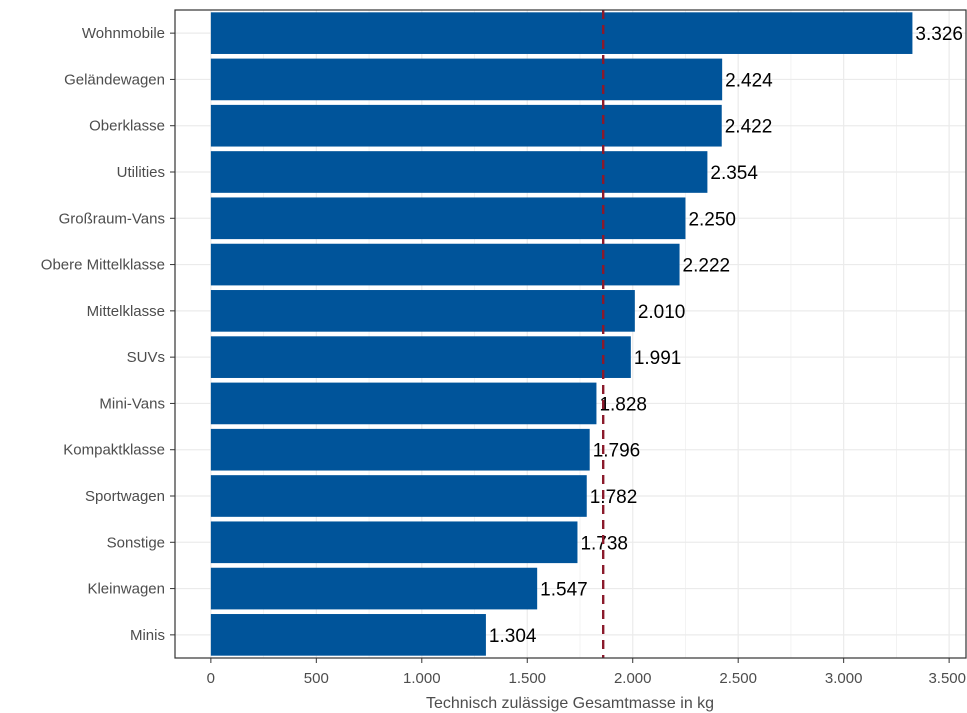  I want to click on x-tick-label: 0, so click(211, 678).